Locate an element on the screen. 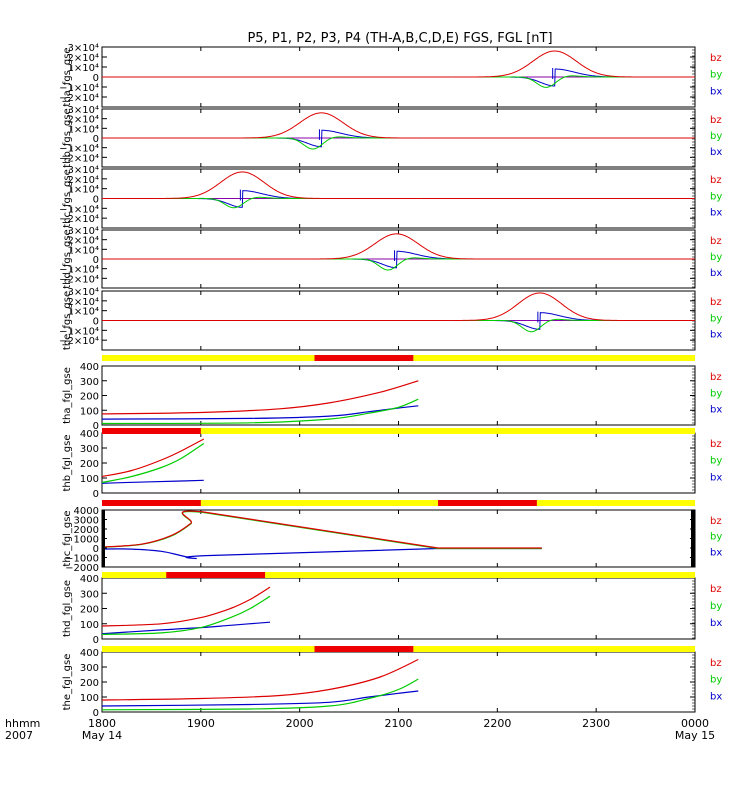 The width and height of the screenshot is (750, 800). y-axis-label: tha_fgl_gse is located at coordinates (67, 395).